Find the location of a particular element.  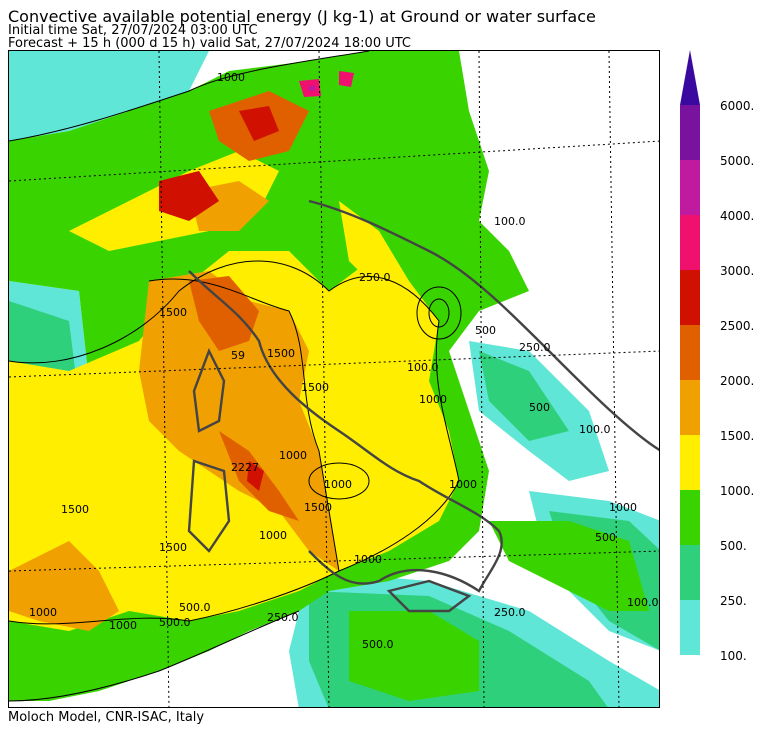

sicily-coast is located at coordinates (429, 596).